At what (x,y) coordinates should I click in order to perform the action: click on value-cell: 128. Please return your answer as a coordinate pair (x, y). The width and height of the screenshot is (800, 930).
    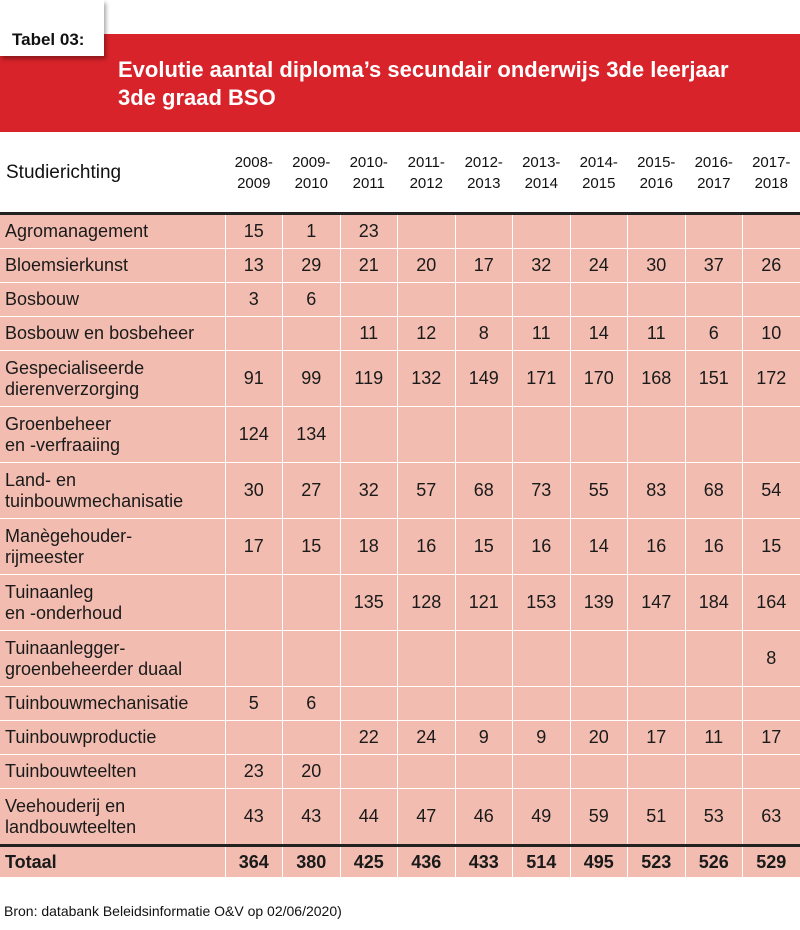
    Looking at the image, I should click on (426, 602).